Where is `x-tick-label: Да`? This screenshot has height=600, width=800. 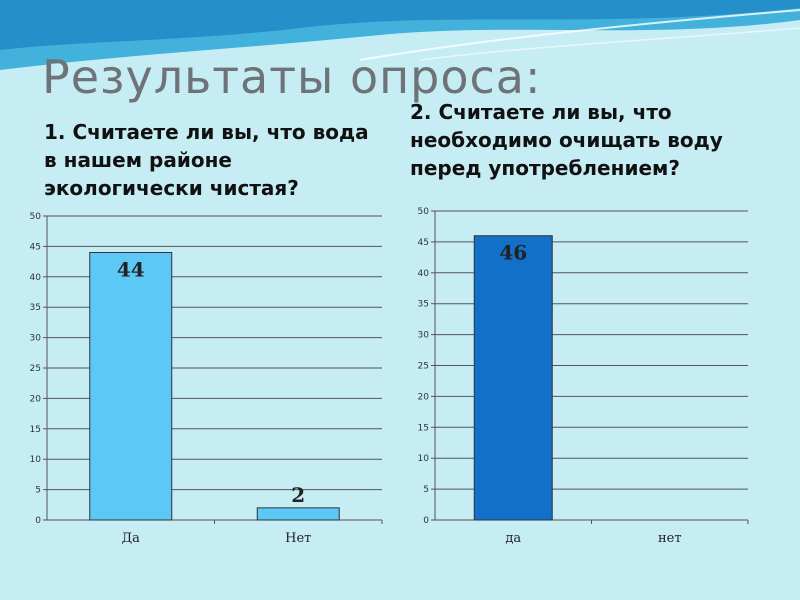 x-tick-label: Да is located at coordinates (131, 538).